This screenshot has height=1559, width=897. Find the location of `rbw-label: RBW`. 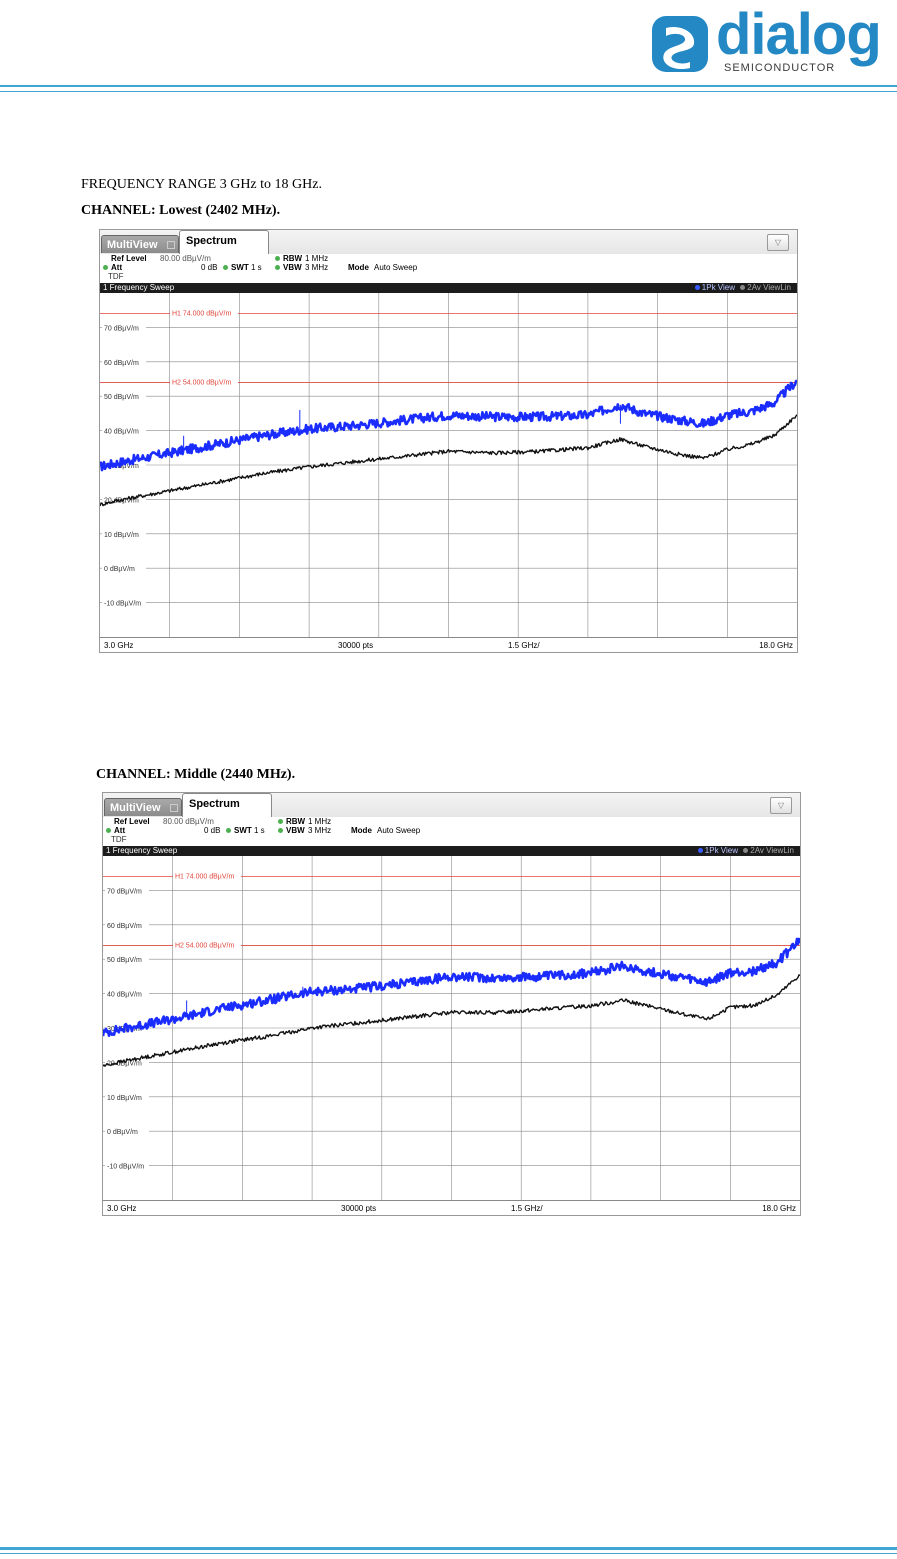

rbw-label: RBW is located at coordinates (295, 821).